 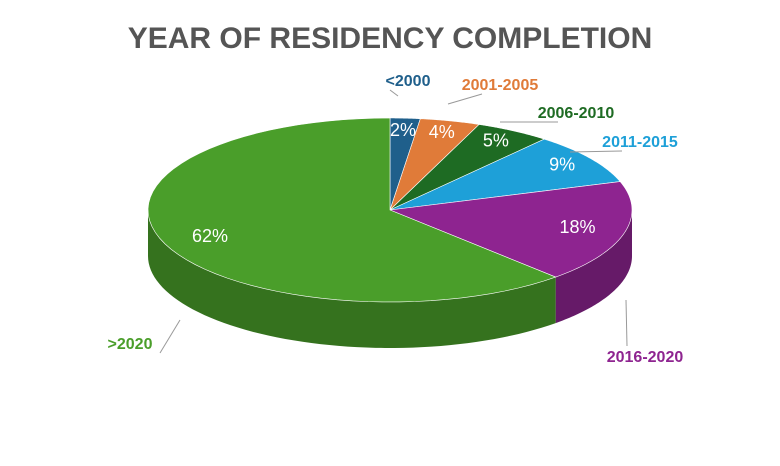 What do you see at coordinates (496, 141) in the screenshot?
I see `value-label: 5%` at bounding box center [496, 141].